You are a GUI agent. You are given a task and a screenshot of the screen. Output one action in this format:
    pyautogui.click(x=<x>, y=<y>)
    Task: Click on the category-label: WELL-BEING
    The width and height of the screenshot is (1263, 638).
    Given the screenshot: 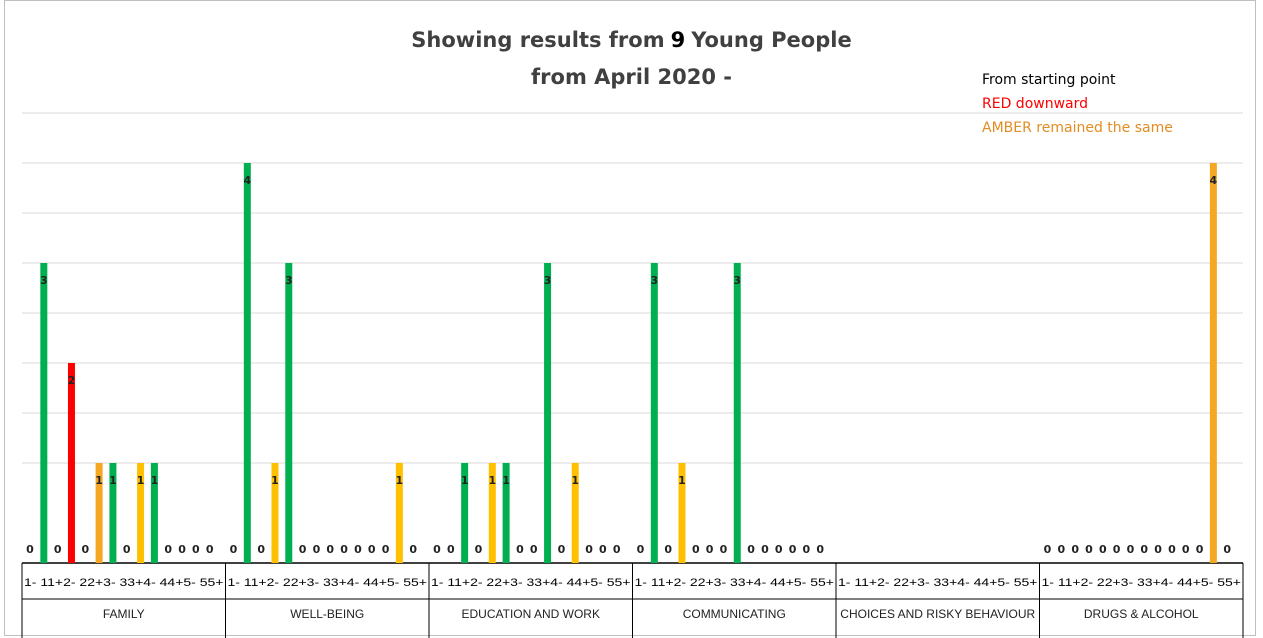 What is the action you would take?
    pyautogui.click(x=327, y=614)
    